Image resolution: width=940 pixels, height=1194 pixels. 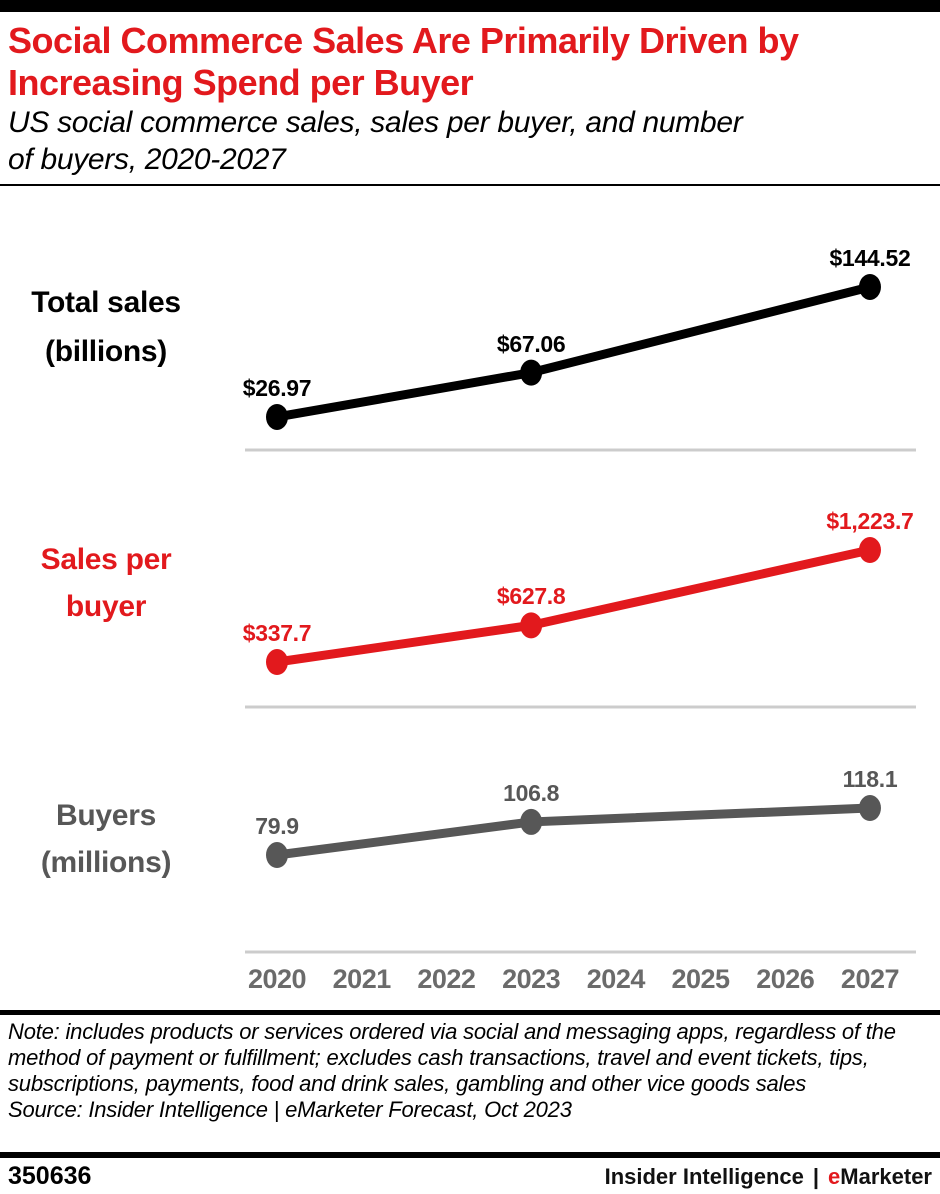 I want to click on header-divider-line, so click(x=470, y=185).